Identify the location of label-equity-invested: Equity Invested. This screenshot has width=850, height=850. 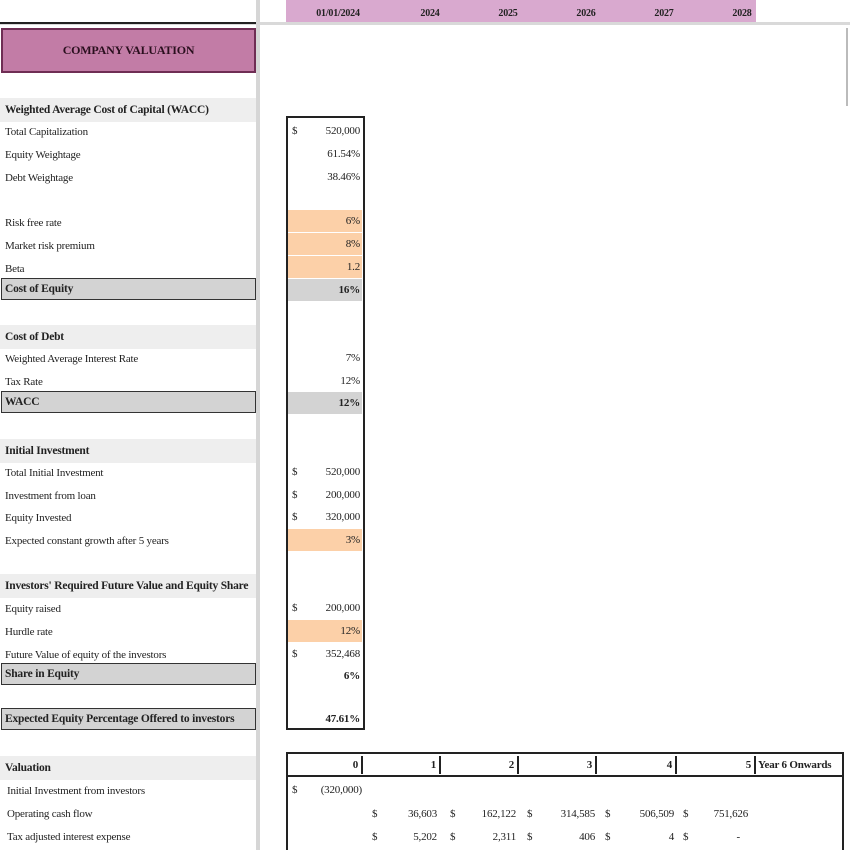
(38, 518).